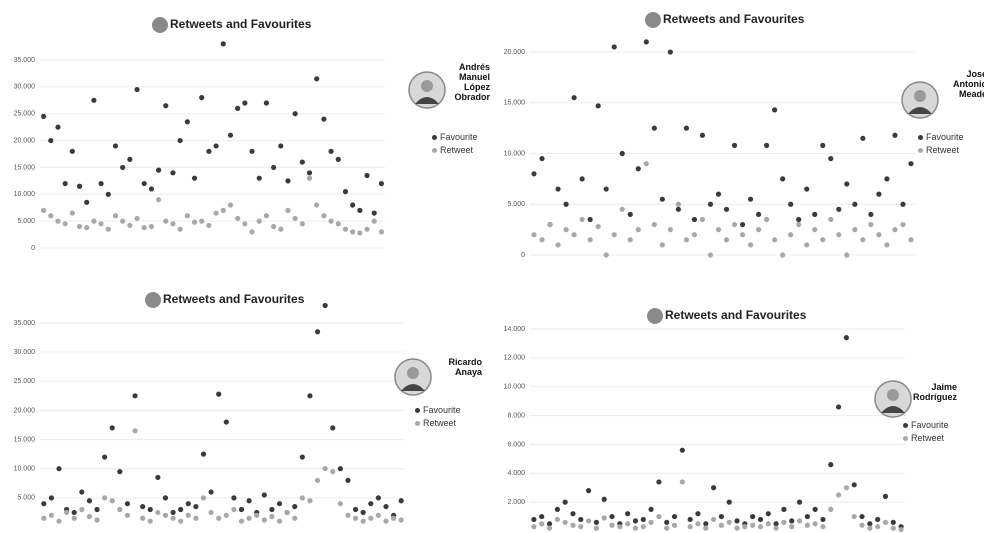 This screenshot has width=984, height=533. Describe the element at coordinates (413, 387) in the screenshot. I see `avatar-body` at that location.